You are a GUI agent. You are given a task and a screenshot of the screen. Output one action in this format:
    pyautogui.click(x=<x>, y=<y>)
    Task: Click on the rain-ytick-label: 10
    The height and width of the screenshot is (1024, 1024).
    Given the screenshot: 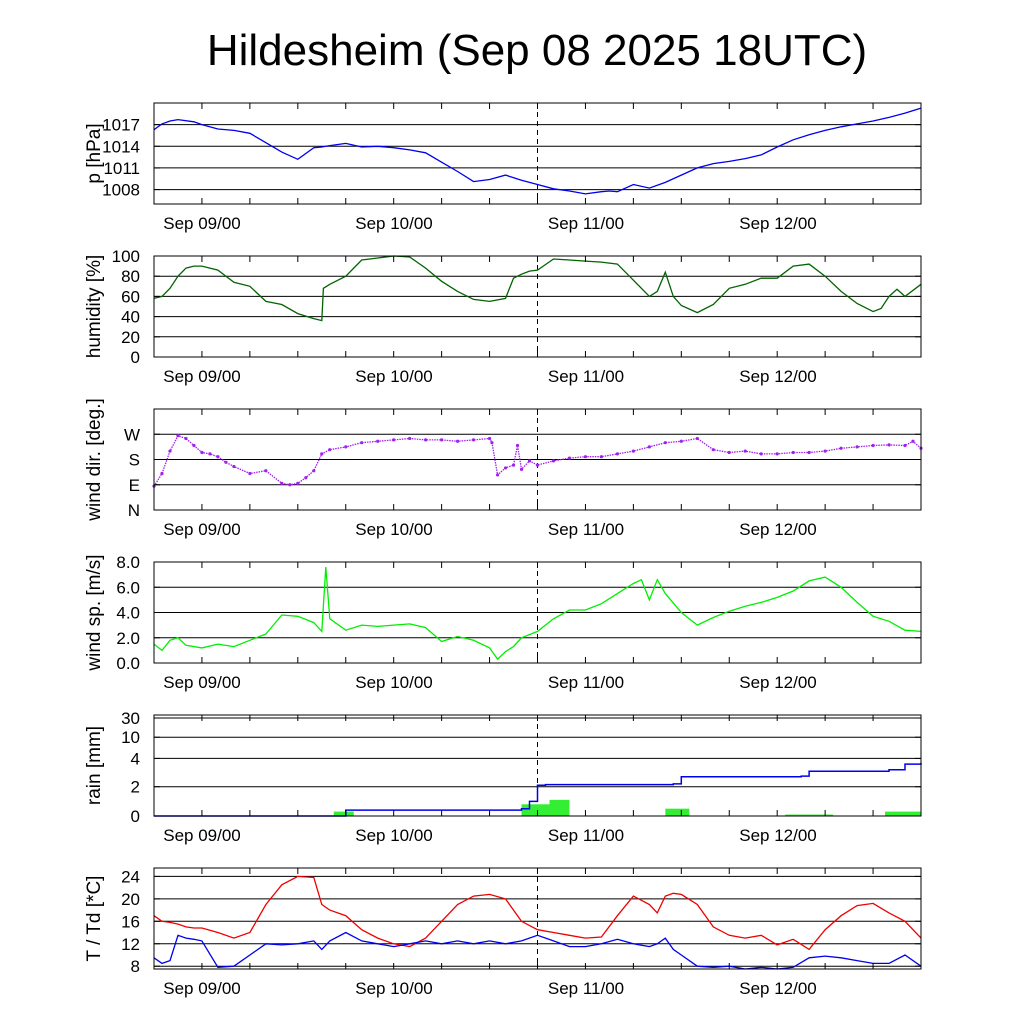 What is the action you would take?
    pyautogui.click(x=130, y=737)
    